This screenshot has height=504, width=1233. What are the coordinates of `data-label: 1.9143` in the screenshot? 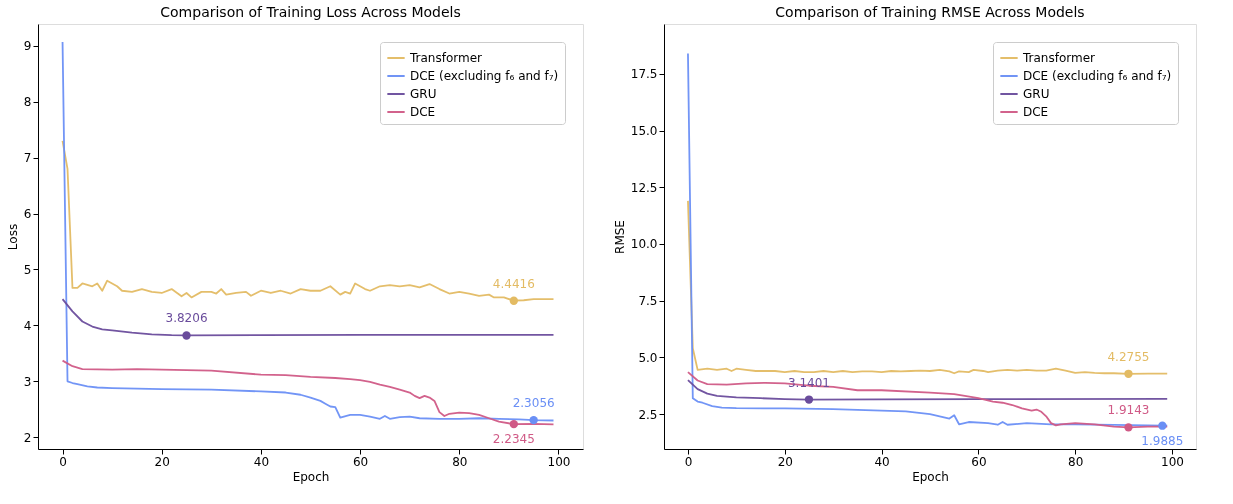 It's located at (1128, 410).